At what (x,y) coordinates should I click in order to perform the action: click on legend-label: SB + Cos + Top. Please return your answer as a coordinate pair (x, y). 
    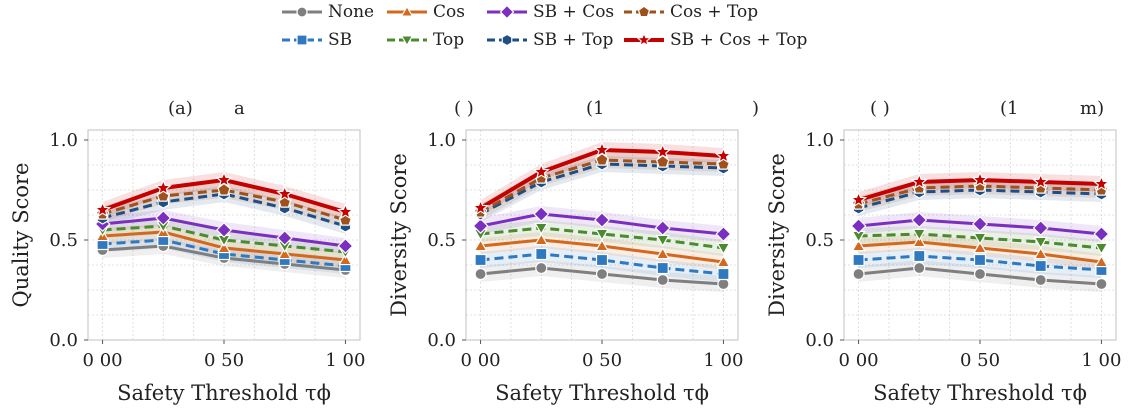
    Looking at the image, I should click on (739, 40).